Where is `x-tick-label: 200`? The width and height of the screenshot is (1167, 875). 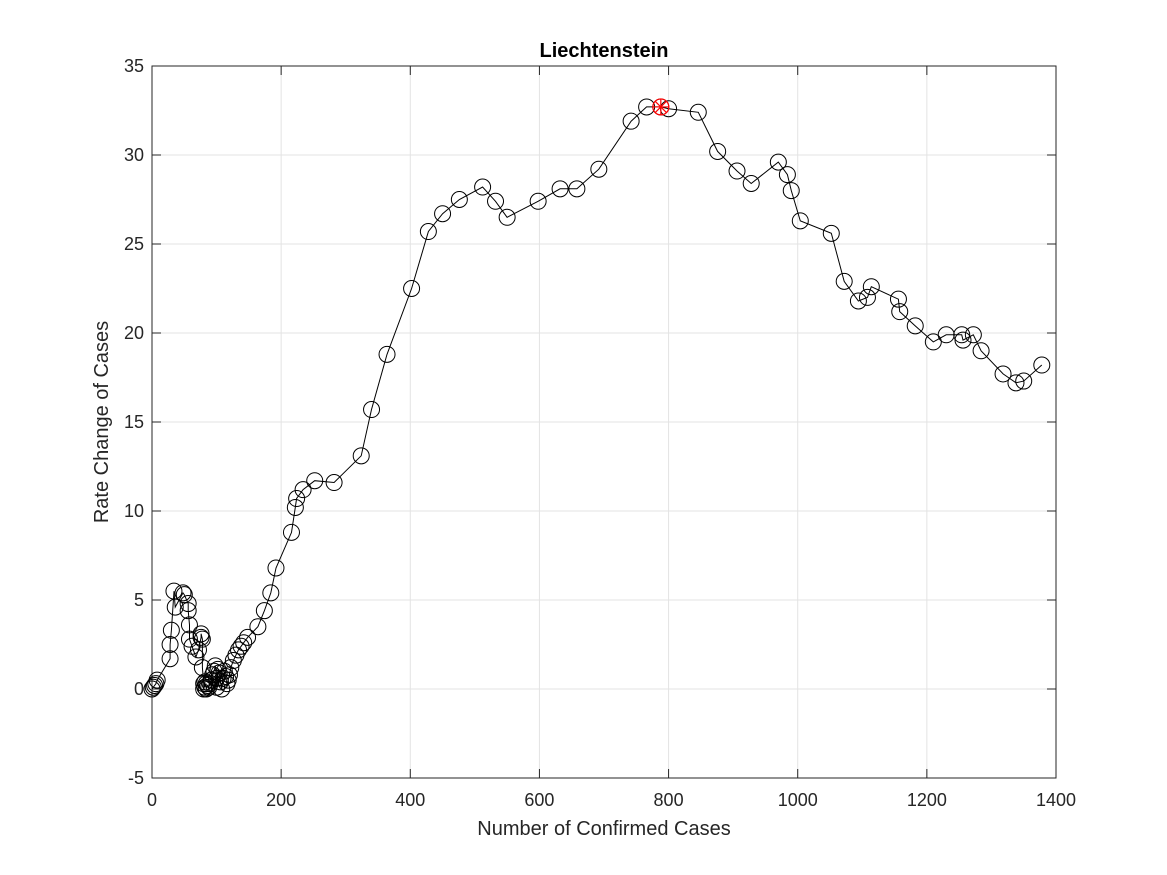
x-tick-label: 200 is located at coordinates (281, 800).